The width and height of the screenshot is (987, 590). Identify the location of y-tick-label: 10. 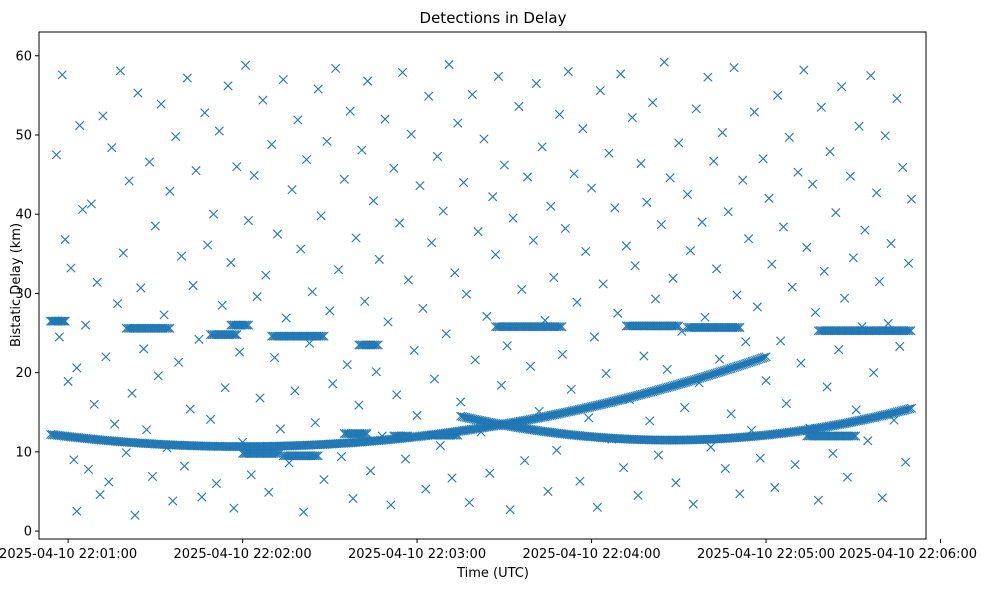
(23, 452).